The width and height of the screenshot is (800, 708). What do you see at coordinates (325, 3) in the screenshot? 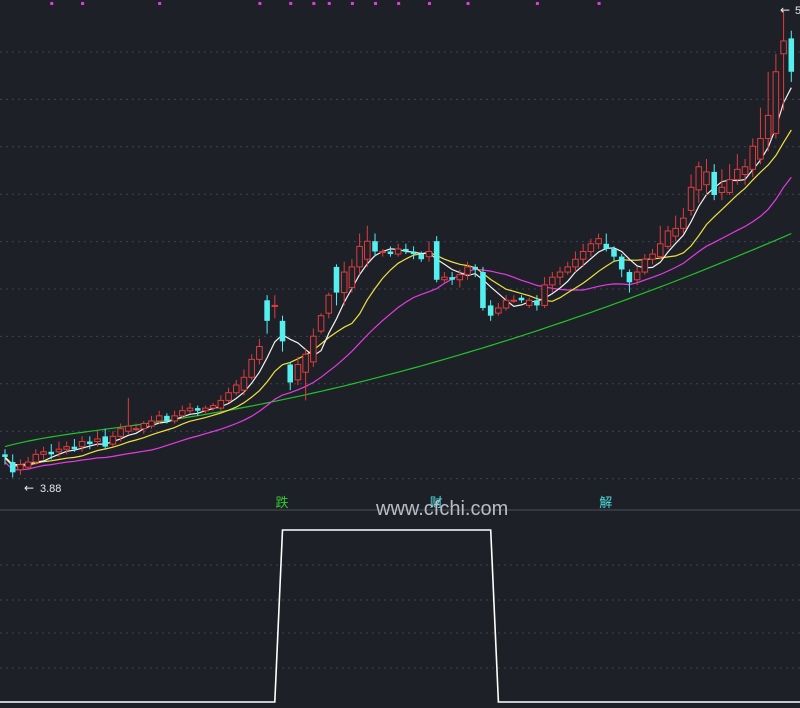
I see `signal-dots` at bounding box center [325, 3].